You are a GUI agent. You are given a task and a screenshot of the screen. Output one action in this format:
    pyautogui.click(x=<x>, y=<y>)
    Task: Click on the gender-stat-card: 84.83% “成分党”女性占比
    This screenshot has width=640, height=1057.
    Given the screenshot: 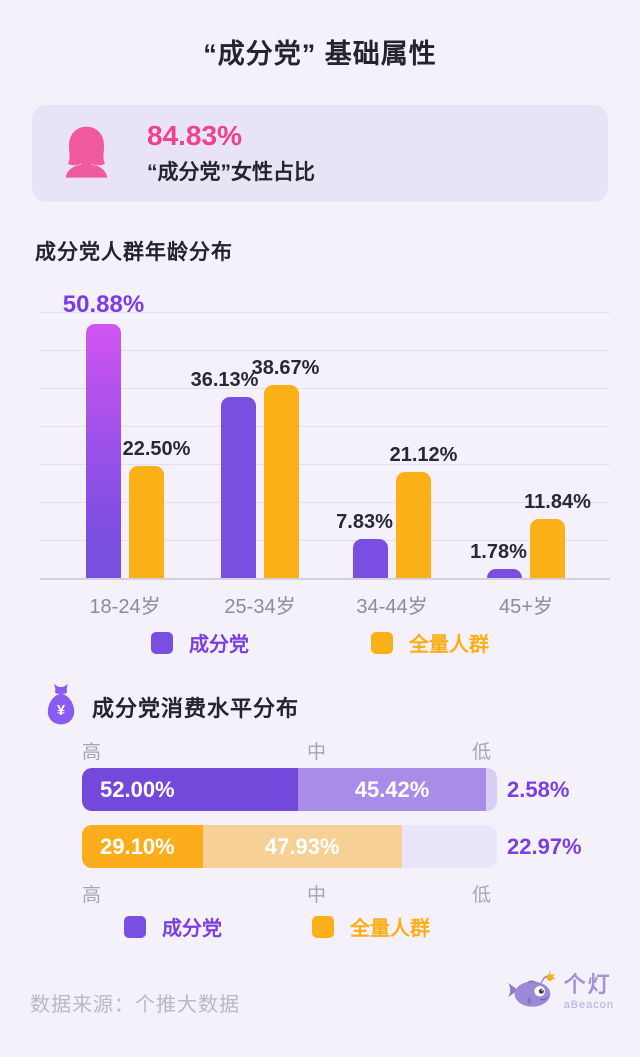 What is the action you would take?
    pyautogui.click(x=320, y=153)
    